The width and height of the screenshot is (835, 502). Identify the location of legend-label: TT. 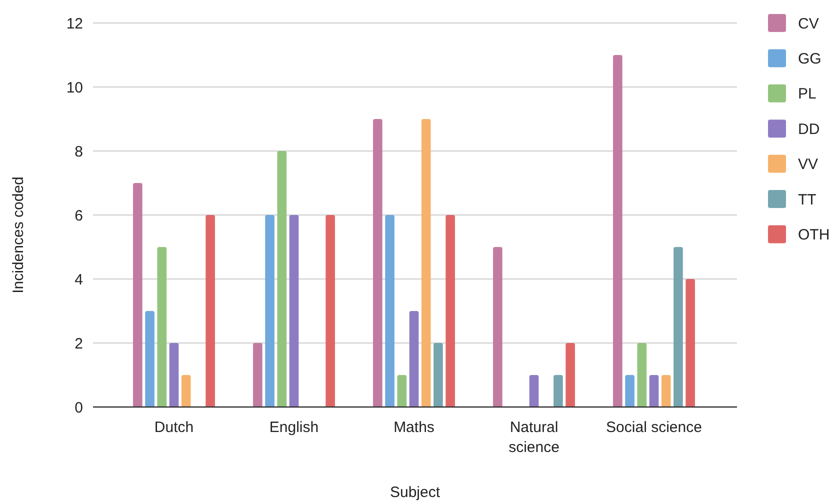
(807, 199).